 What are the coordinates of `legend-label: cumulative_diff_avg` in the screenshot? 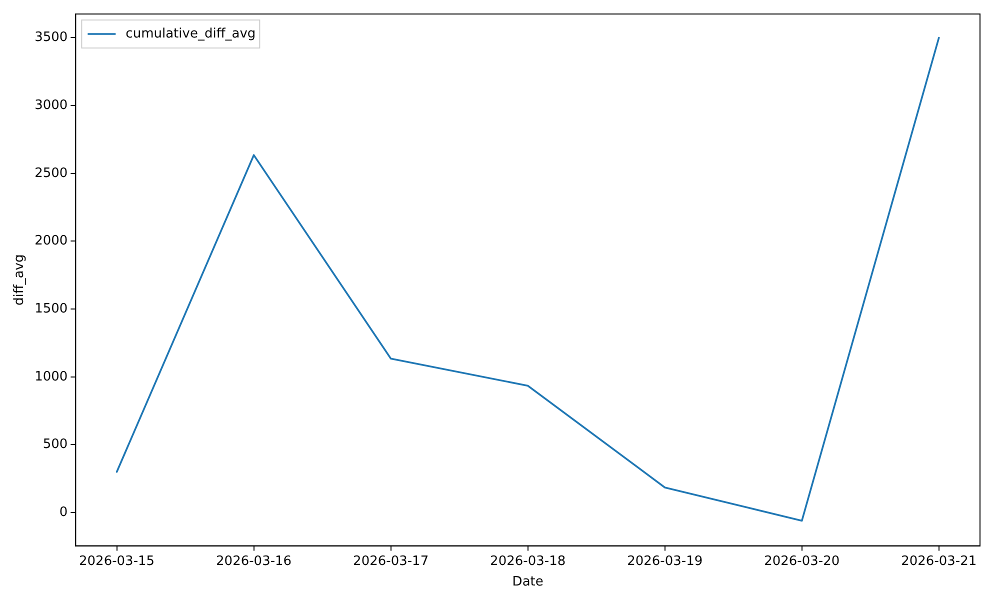 It's located at (191, 34).